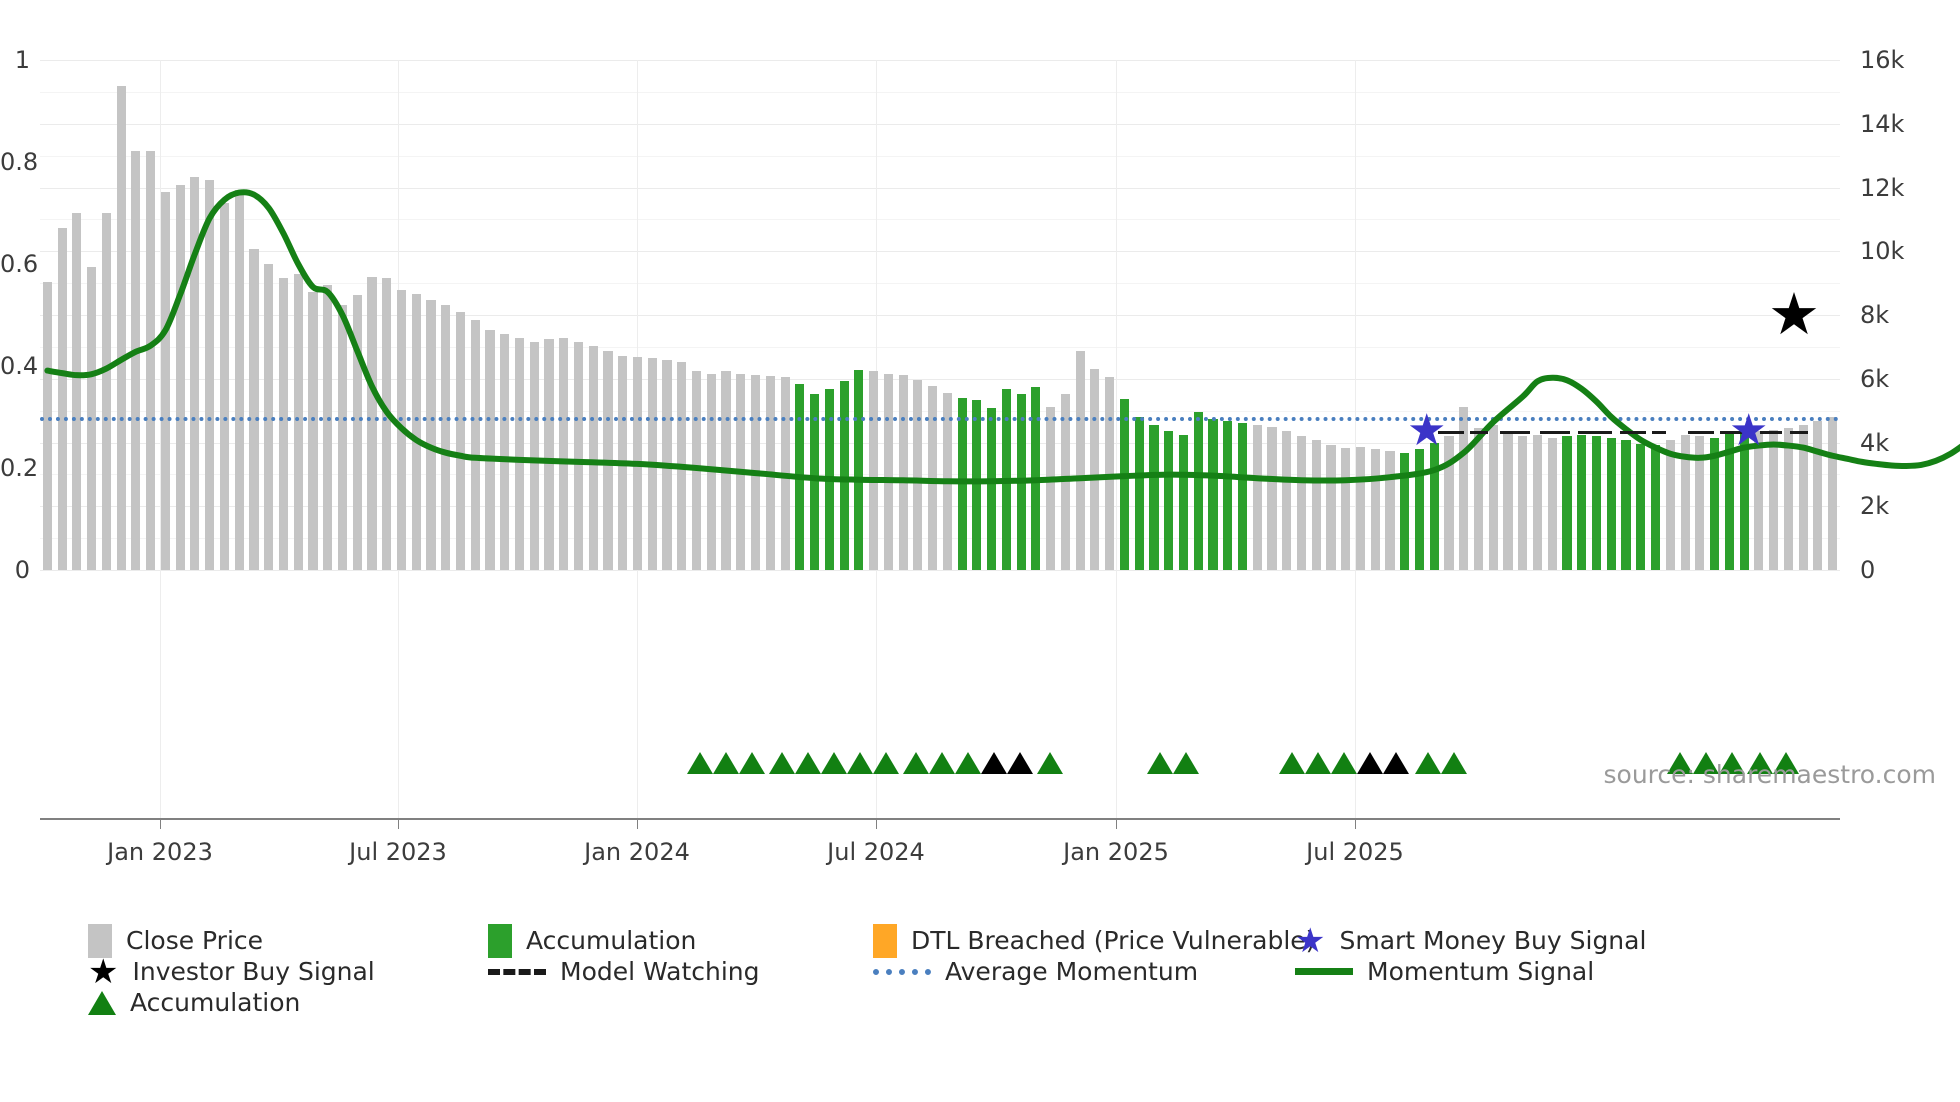 This screenshot has width=1960, height=1102. I want to click on y-axis-right-tick-label: 2k, so click(1875, 506).